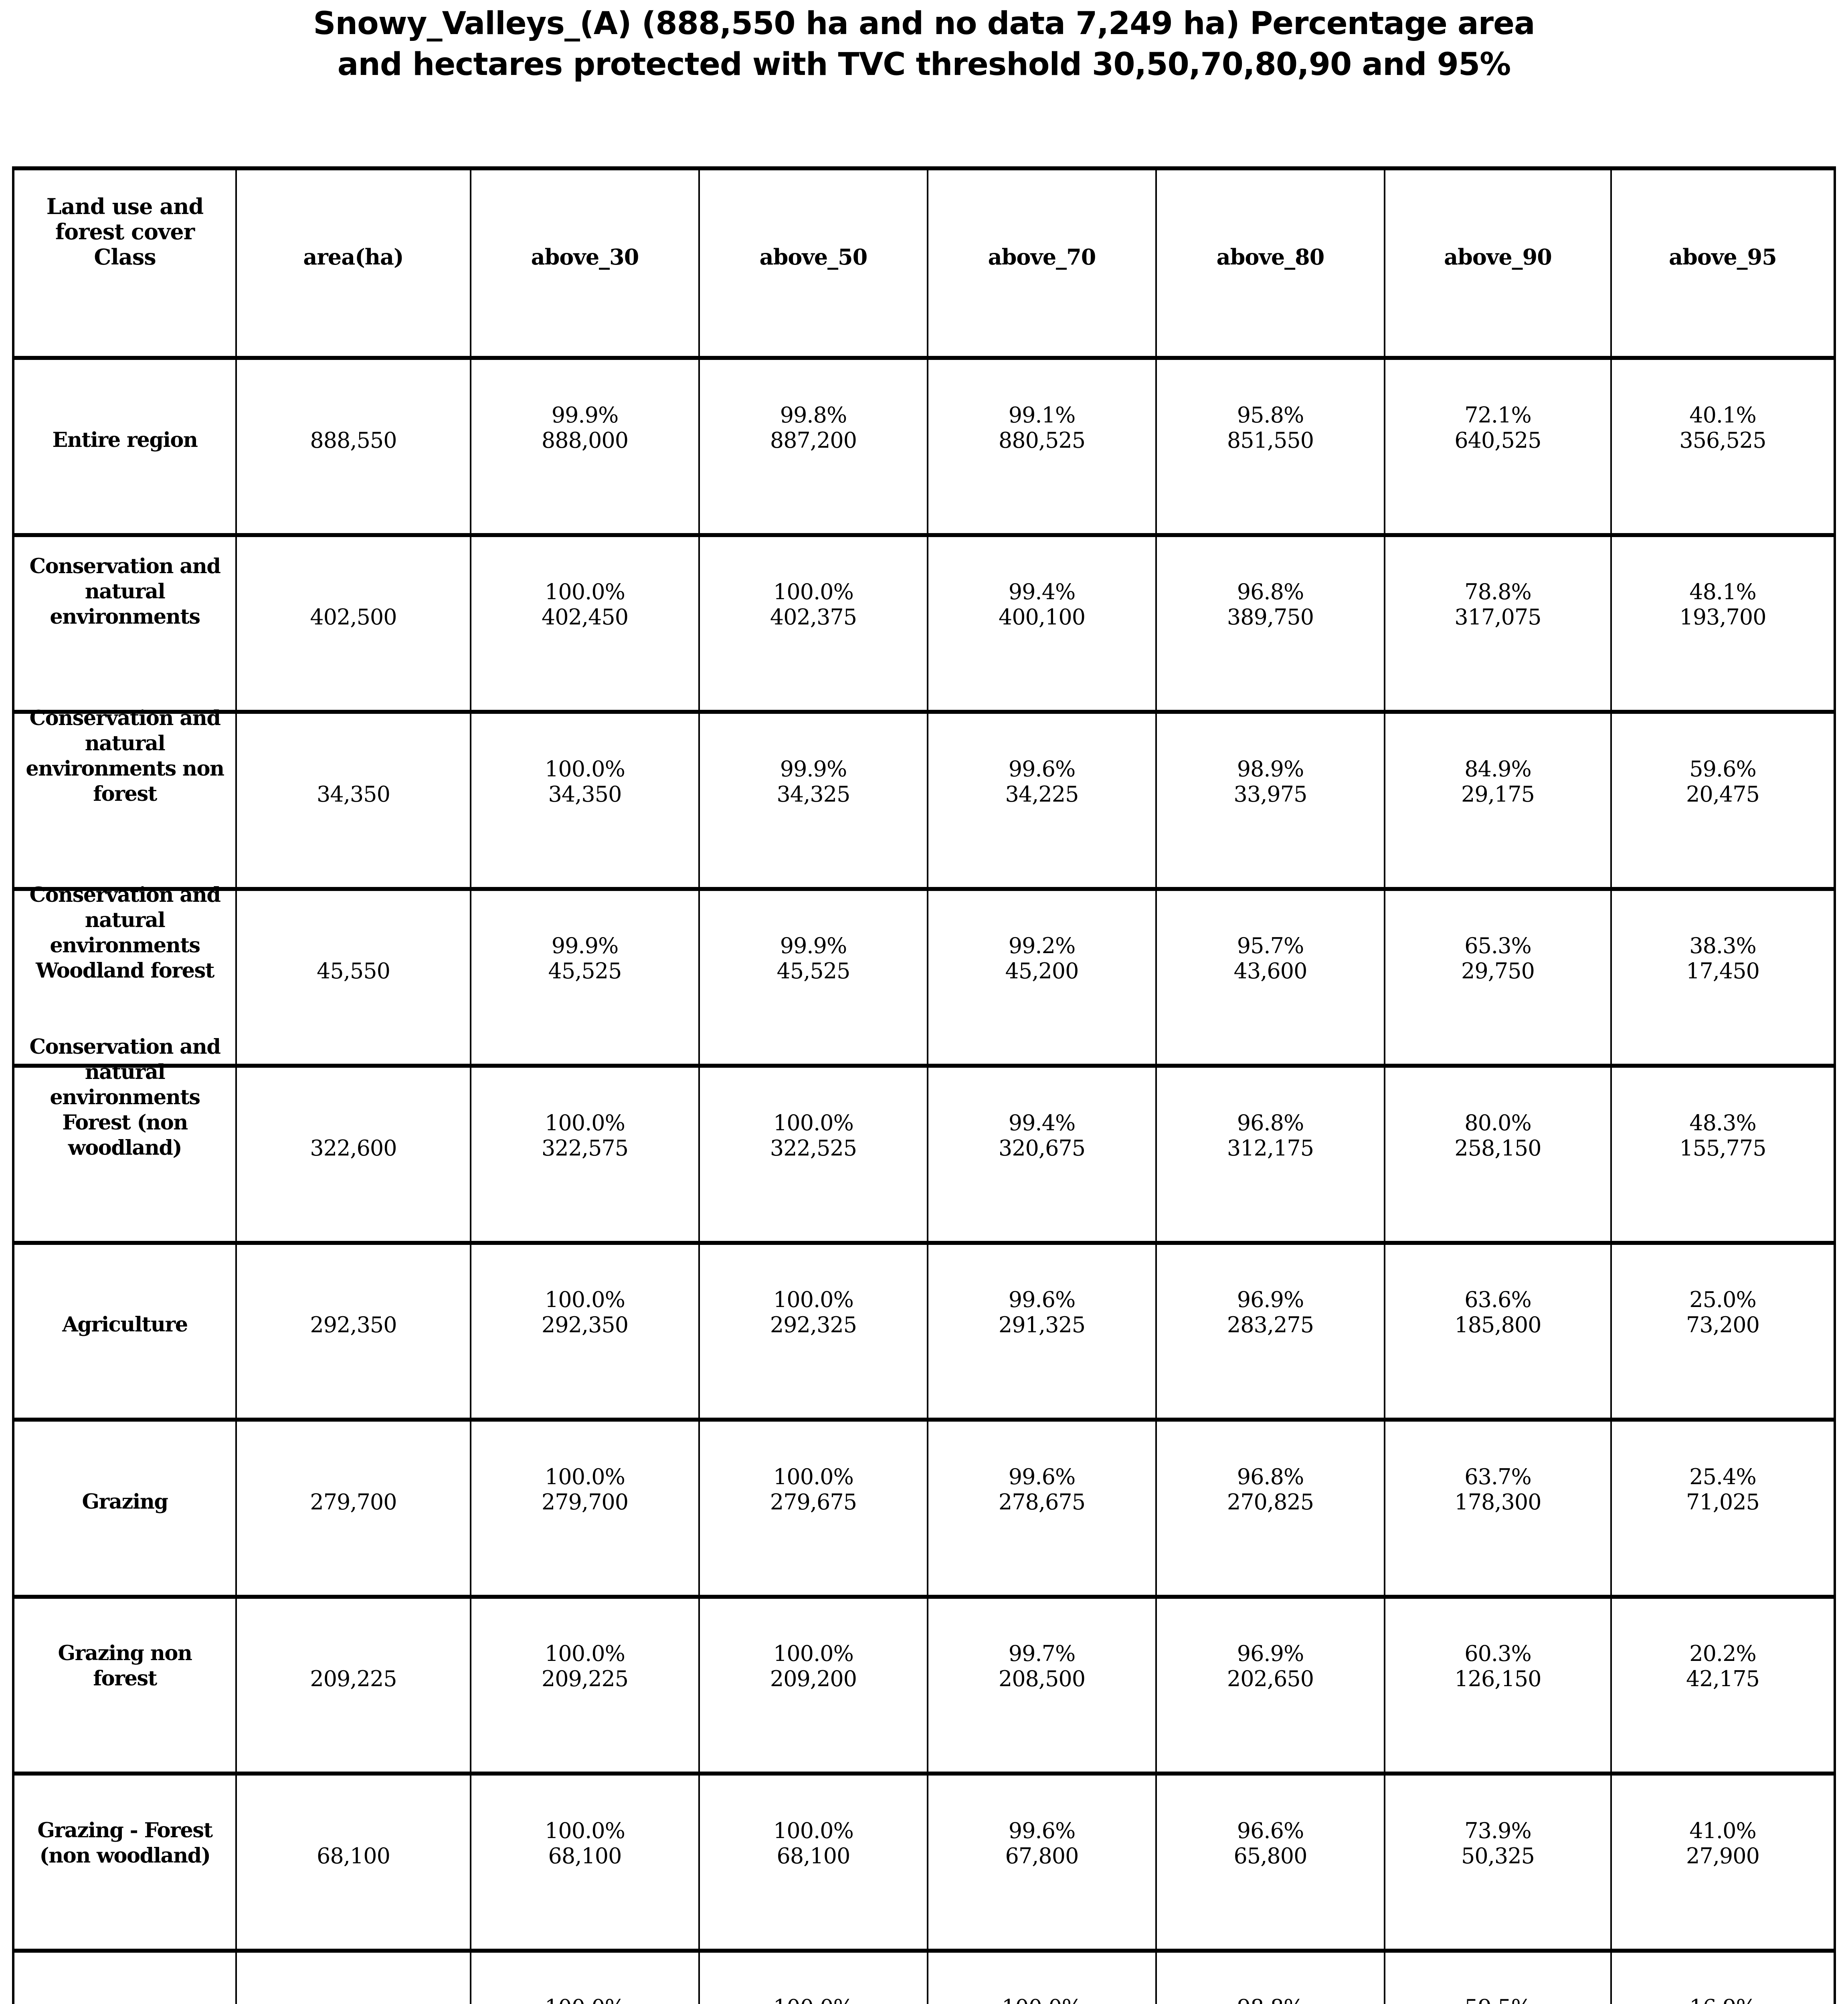 The image size is (1848, 2004). Describe the element at coordinates (1270, 440) in the screenshot. I see `hectares-value: 851,550` at that location.